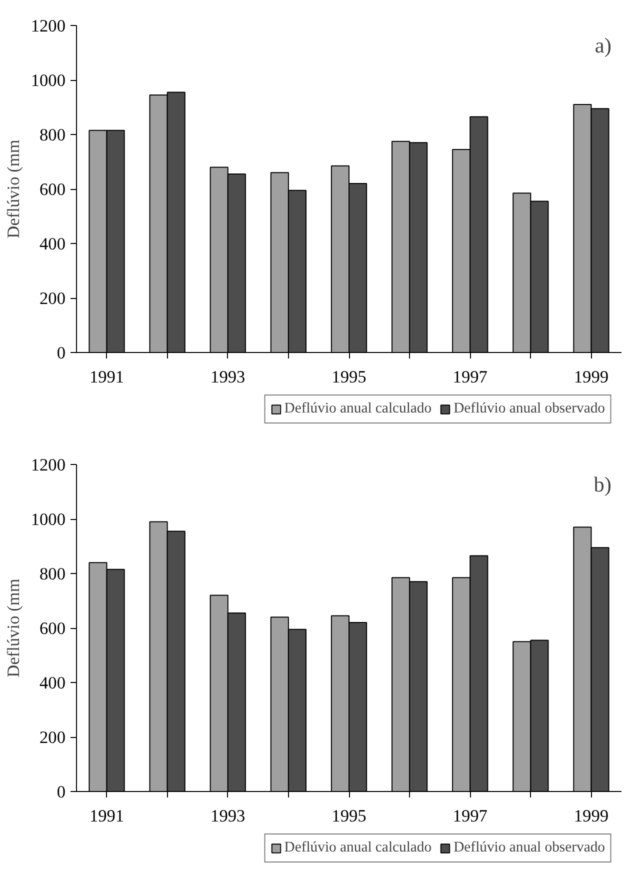 This screenshot has height=893, width=643. I want to click on annotation: a), so click(603, 46).